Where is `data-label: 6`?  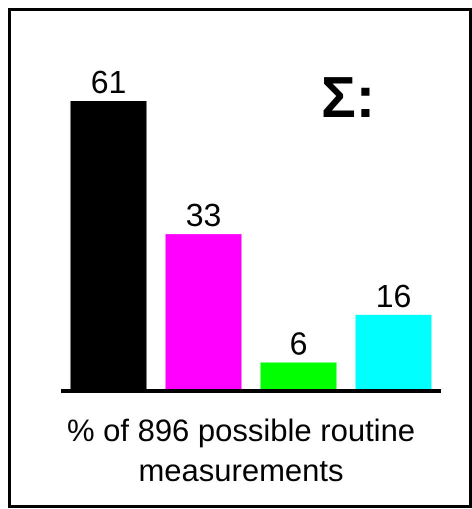 data-label: 6 is located at coordinates (299, 343).